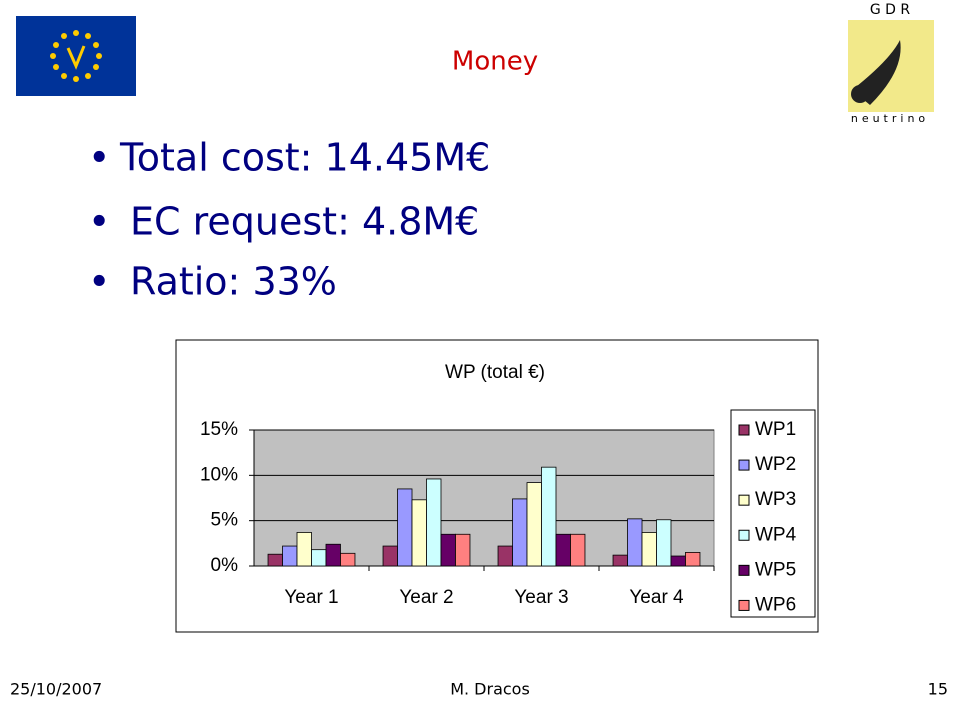 Image resolution: width=960 pixels, height=720 pixels. What do you see at coordinates (490, 689) in the screenshot?
I see `footer-author: M. Dracos` at bounding box center [490, 689].